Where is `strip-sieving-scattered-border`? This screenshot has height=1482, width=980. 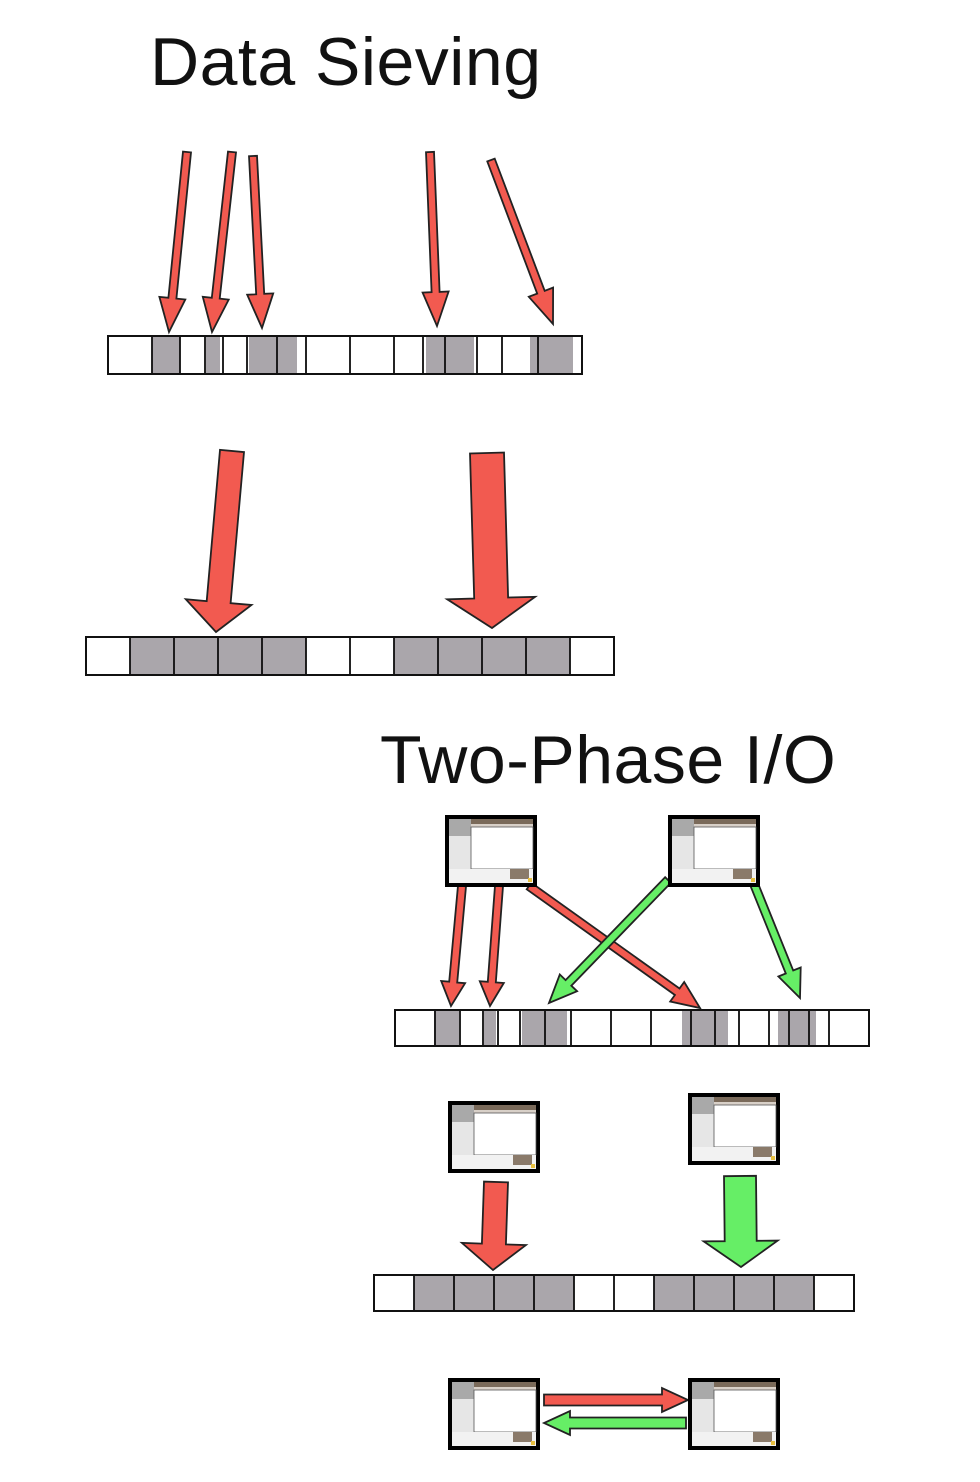
strip-sieving-scattered-border is located at coordinates (345, 355).